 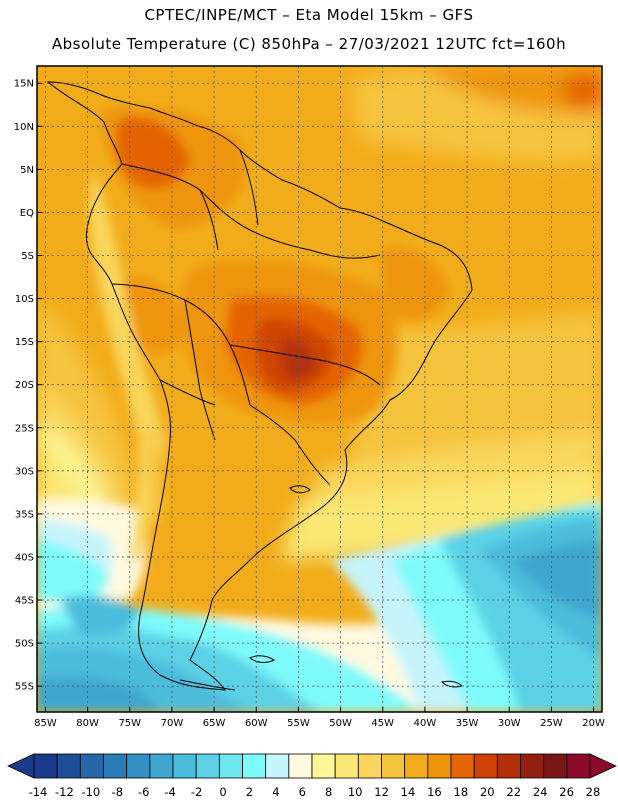 I want to click on lat-tick-label: EQ, so click(x=27, y=213).